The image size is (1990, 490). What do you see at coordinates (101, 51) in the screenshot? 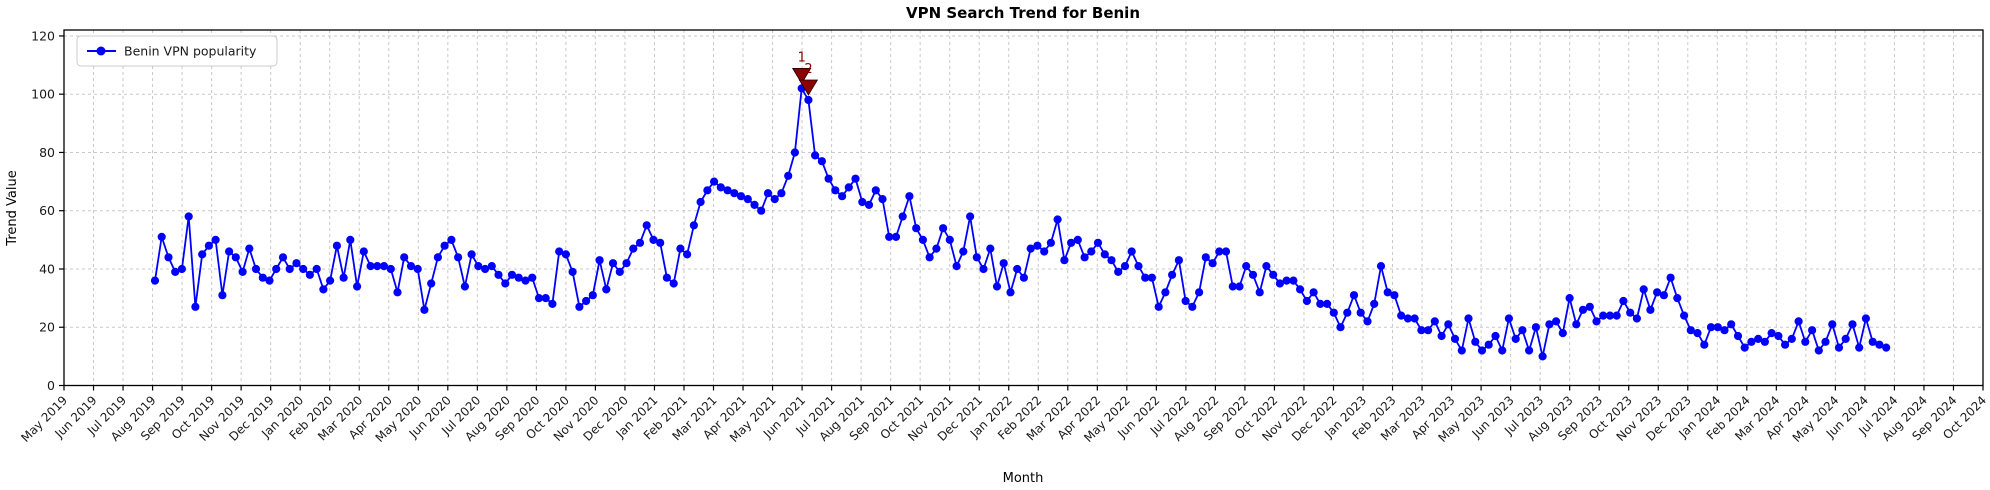
I see `legend-marker-icon` at bounding box center [101, 51].